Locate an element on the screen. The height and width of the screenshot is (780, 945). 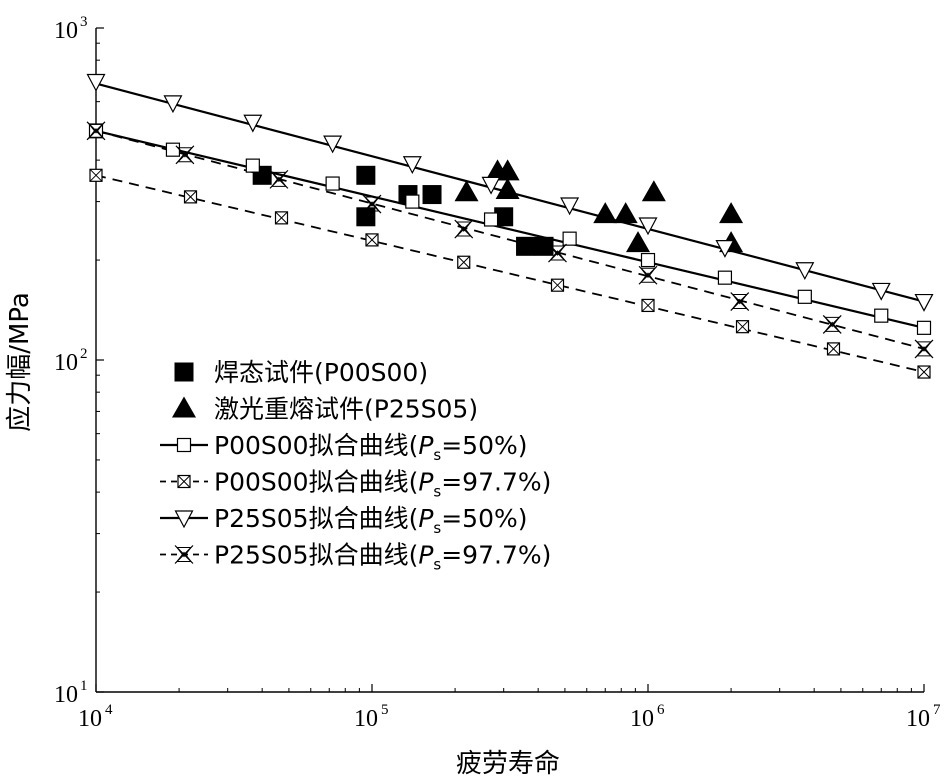
legend-entry-3: P00S00拟合曲线(Ps=97.7%) is located at coordinates (355, 484).